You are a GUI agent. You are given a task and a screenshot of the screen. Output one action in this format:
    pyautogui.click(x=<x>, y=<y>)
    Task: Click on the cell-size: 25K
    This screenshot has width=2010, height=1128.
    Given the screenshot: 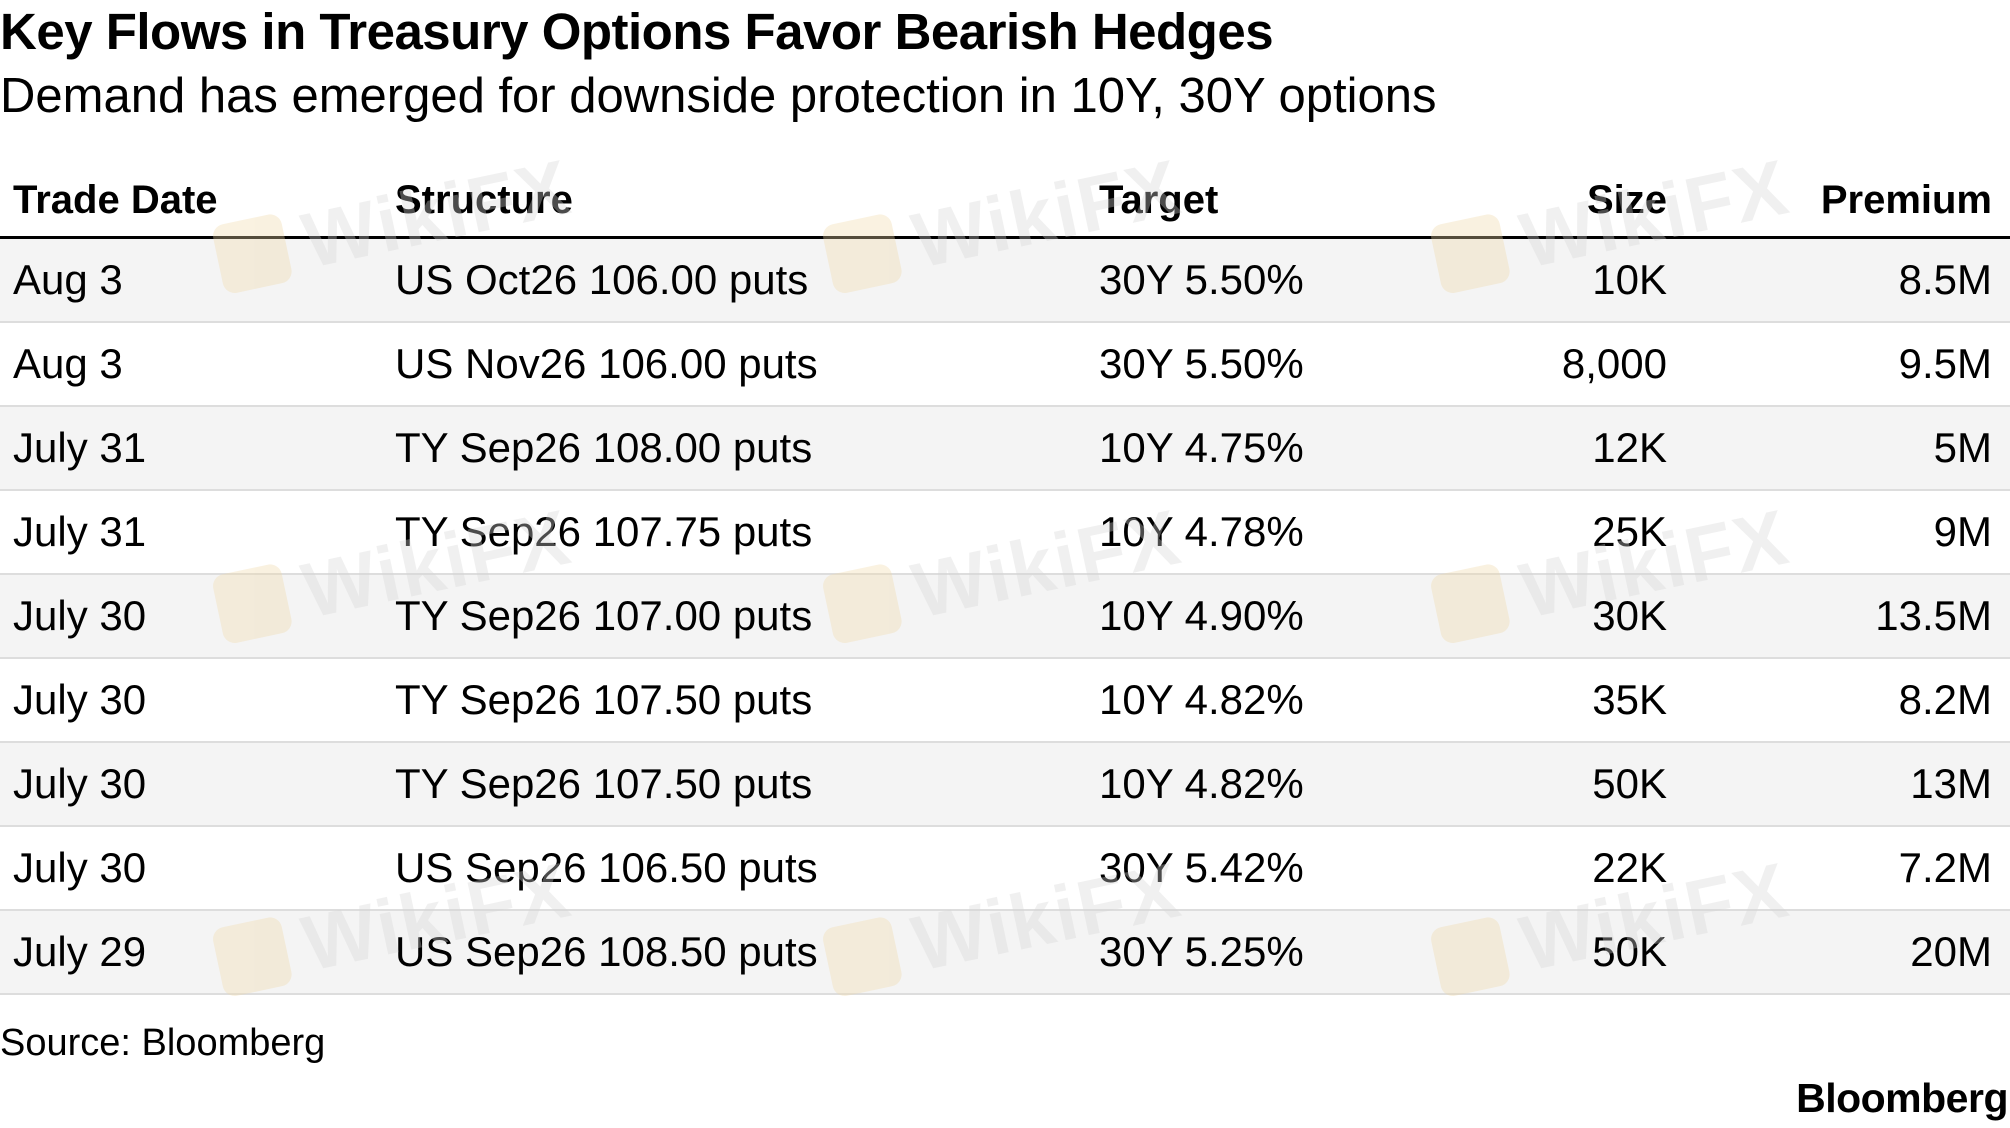 What is the action you would take?
    pyautogui.click(x=1629, y=531)
    